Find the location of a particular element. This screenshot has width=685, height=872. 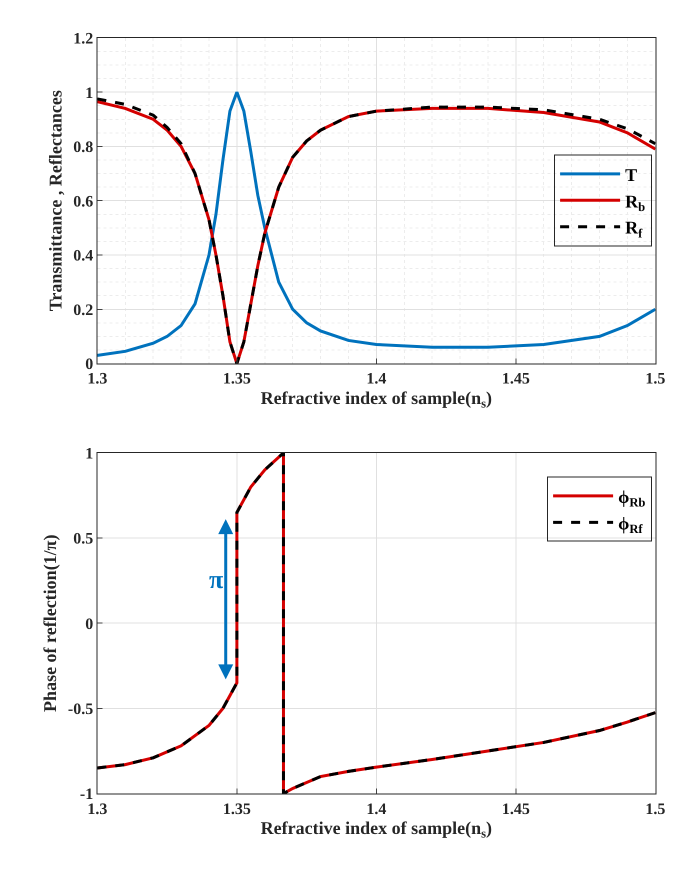

y-tick-label: 0.2 is located at coordinates (83, 310).